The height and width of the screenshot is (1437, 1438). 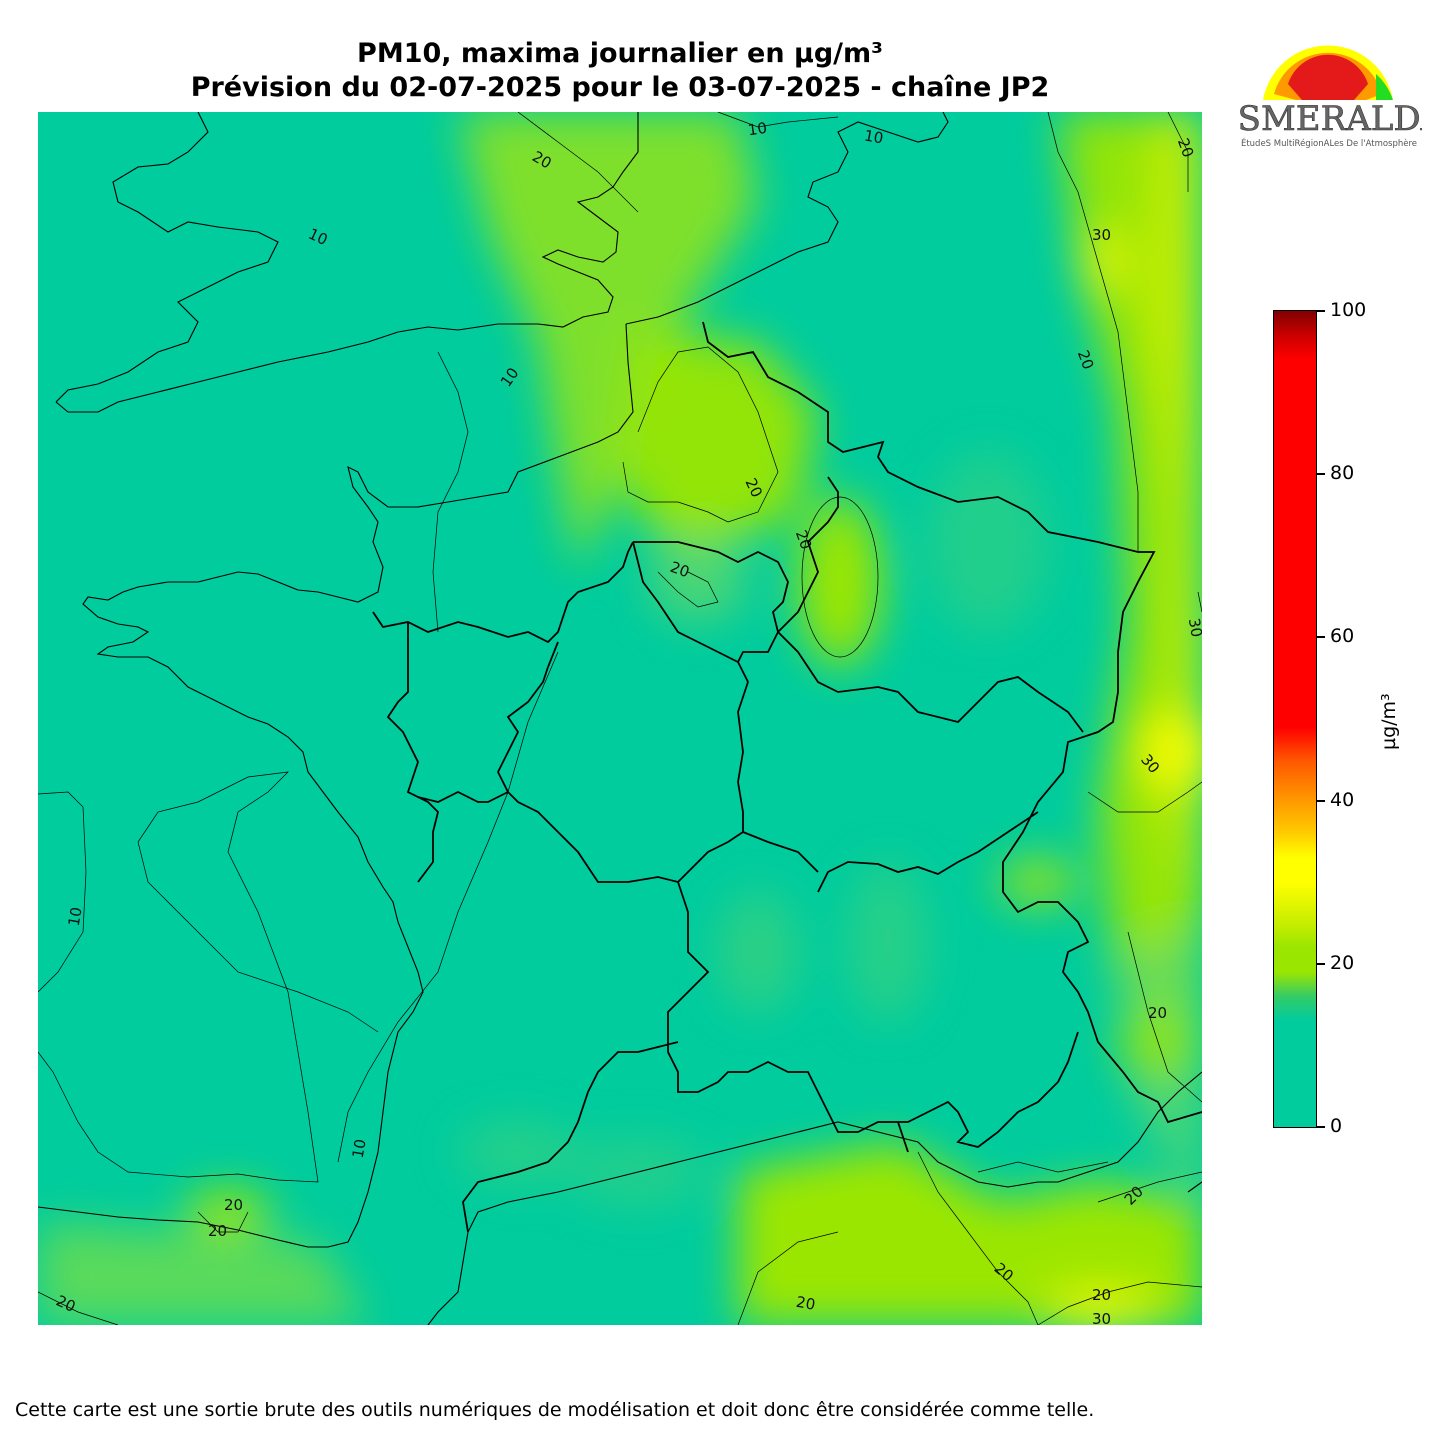 What do you see at coordinates (1342, 473) in the screenshot?
I see `colorbar-label: 80` at bounding box center [1342, 473].